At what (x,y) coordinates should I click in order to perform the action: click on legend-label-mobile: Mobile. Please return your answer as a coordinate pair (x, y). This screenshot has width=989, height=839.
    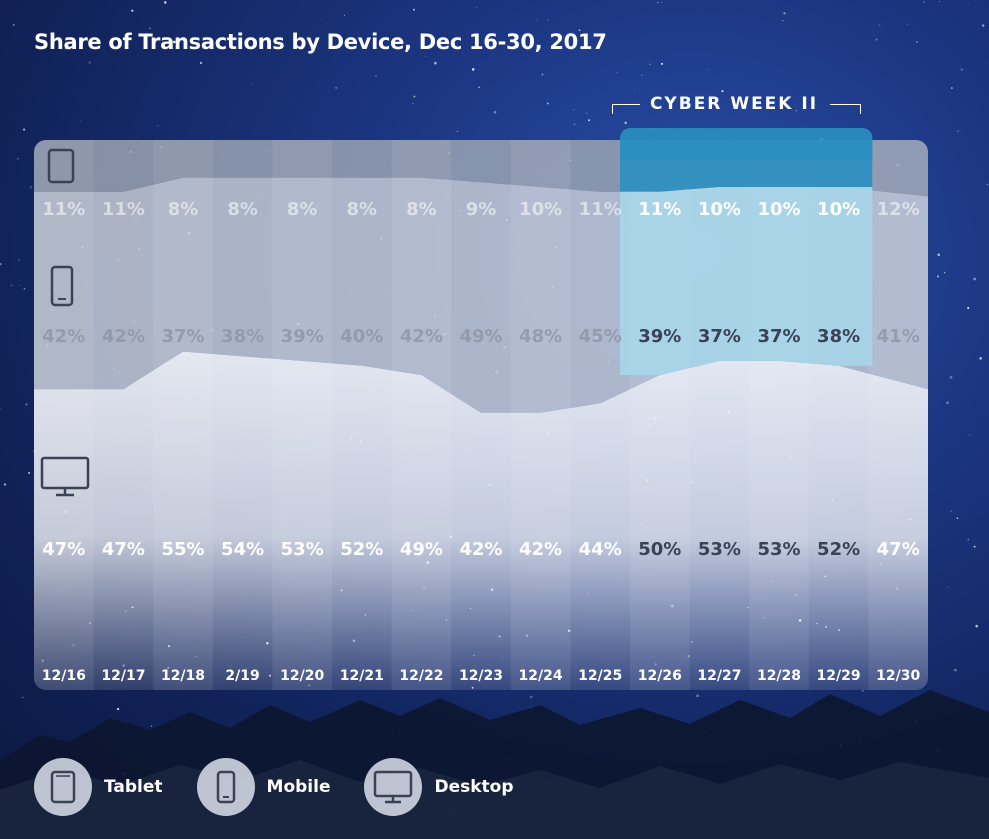
    Looking at the image, I should click on (298, 787).